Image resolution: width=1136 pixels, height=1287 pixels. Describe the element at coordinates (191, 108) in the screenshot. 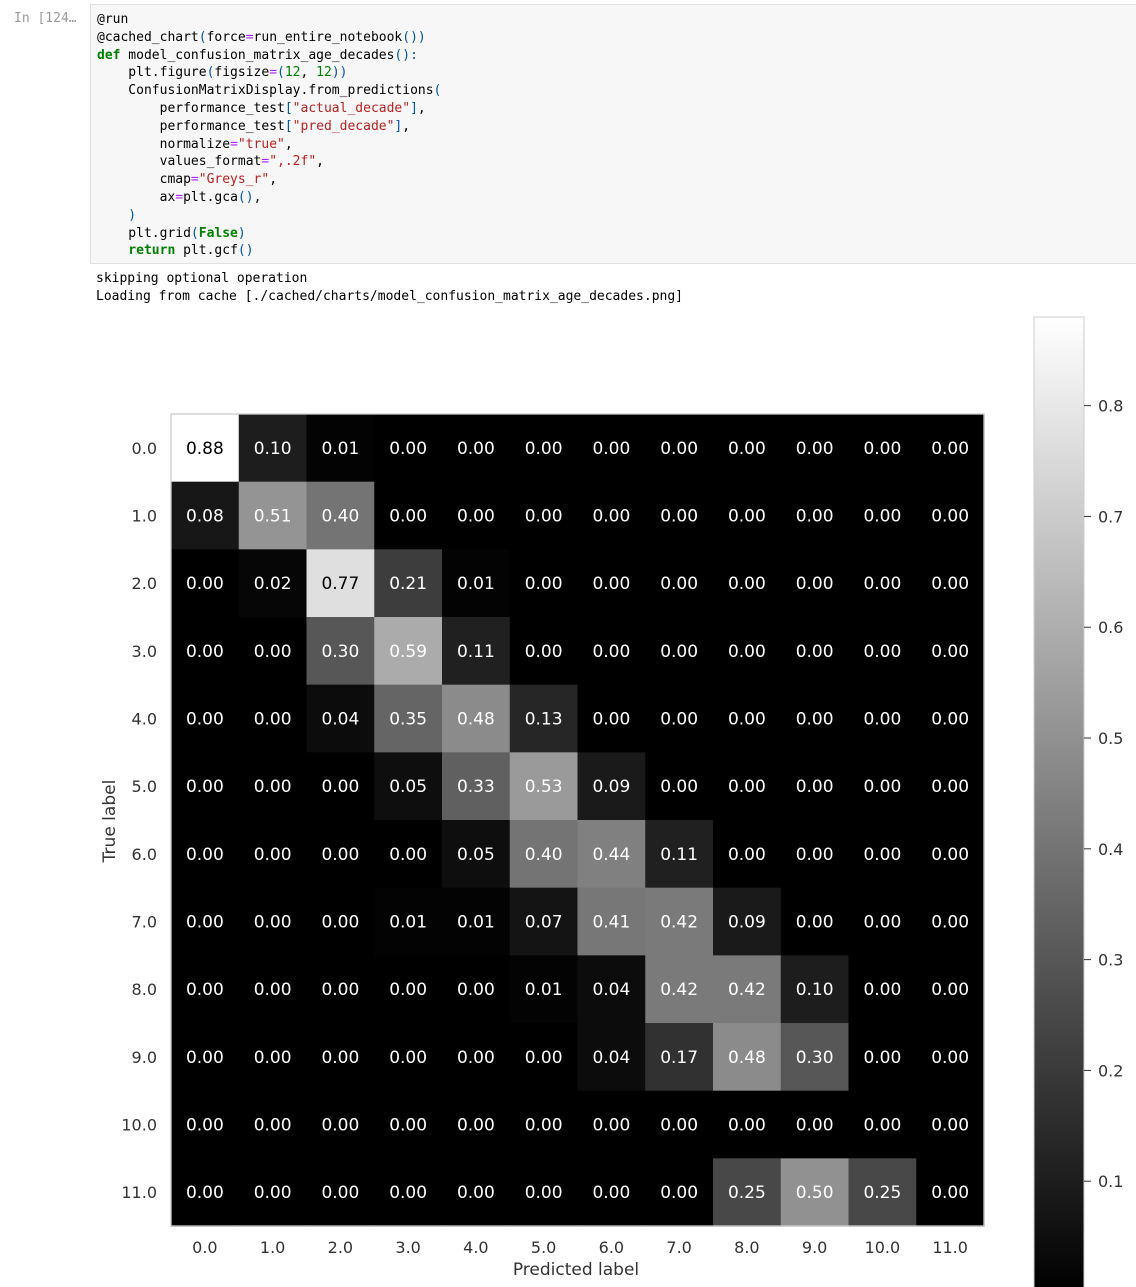

I see `code-token: performance_test` at that location.